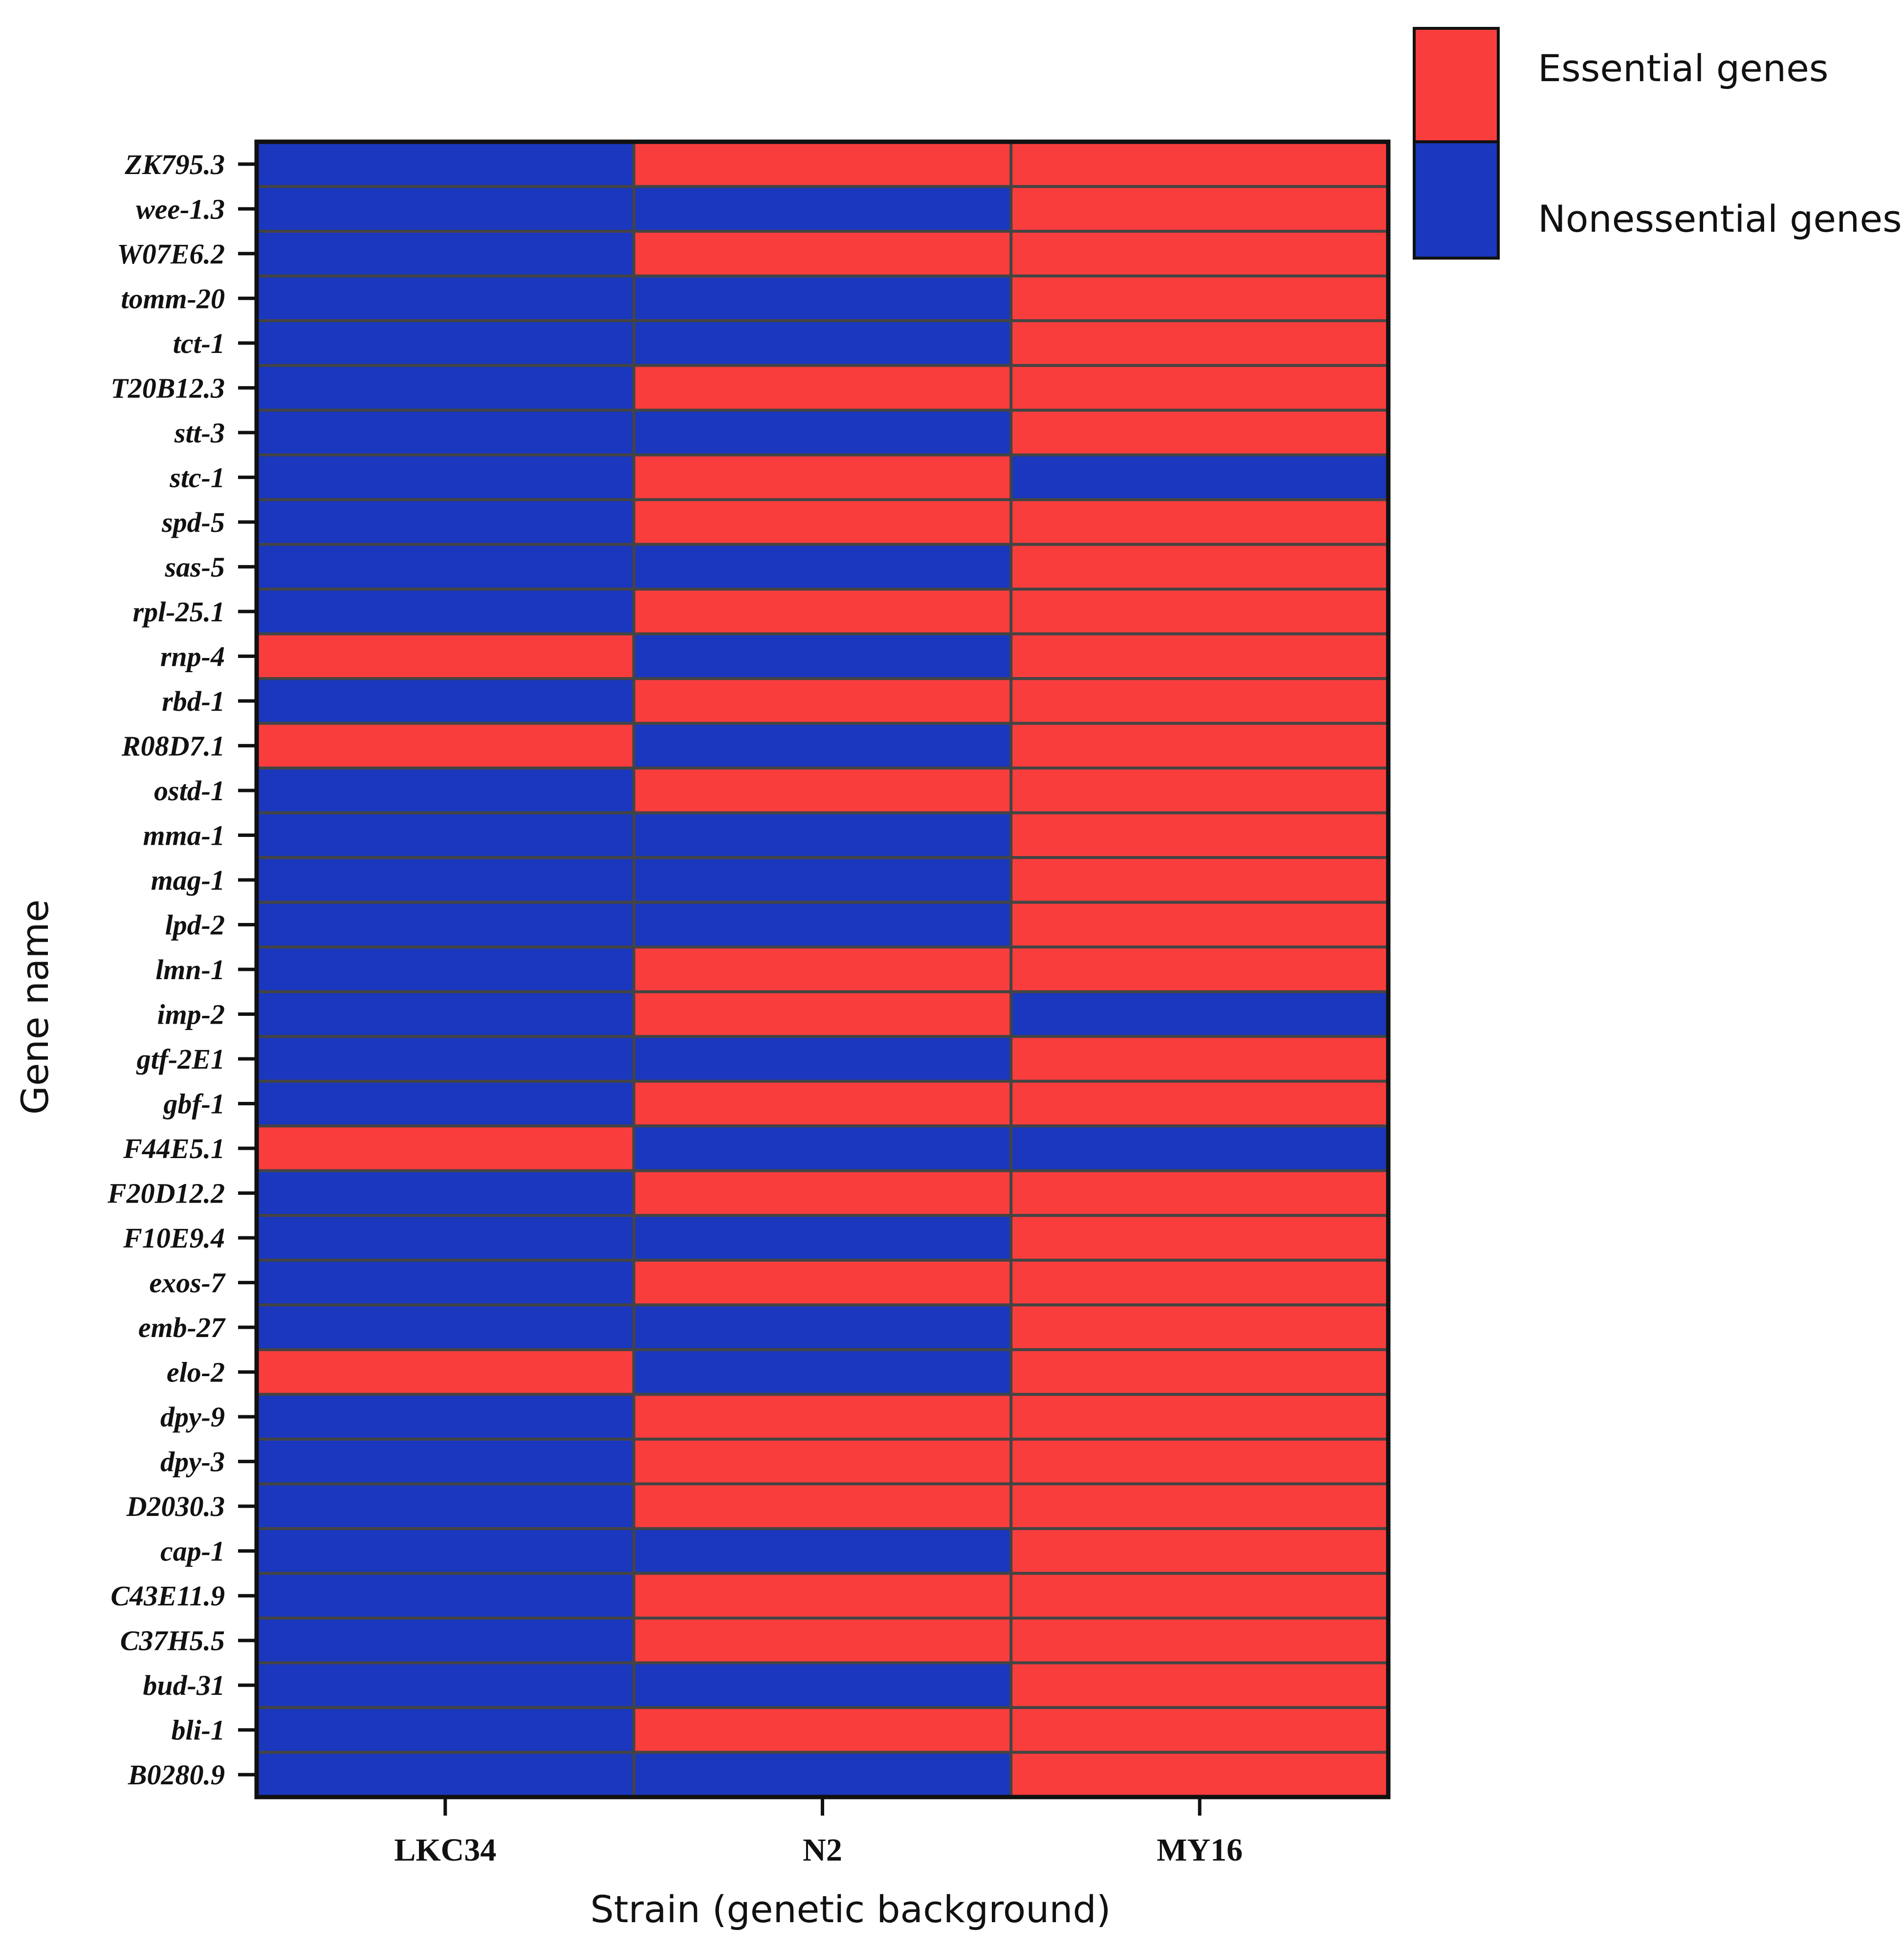  I want to click on legend-swatch-essential, so click(1456, 85).